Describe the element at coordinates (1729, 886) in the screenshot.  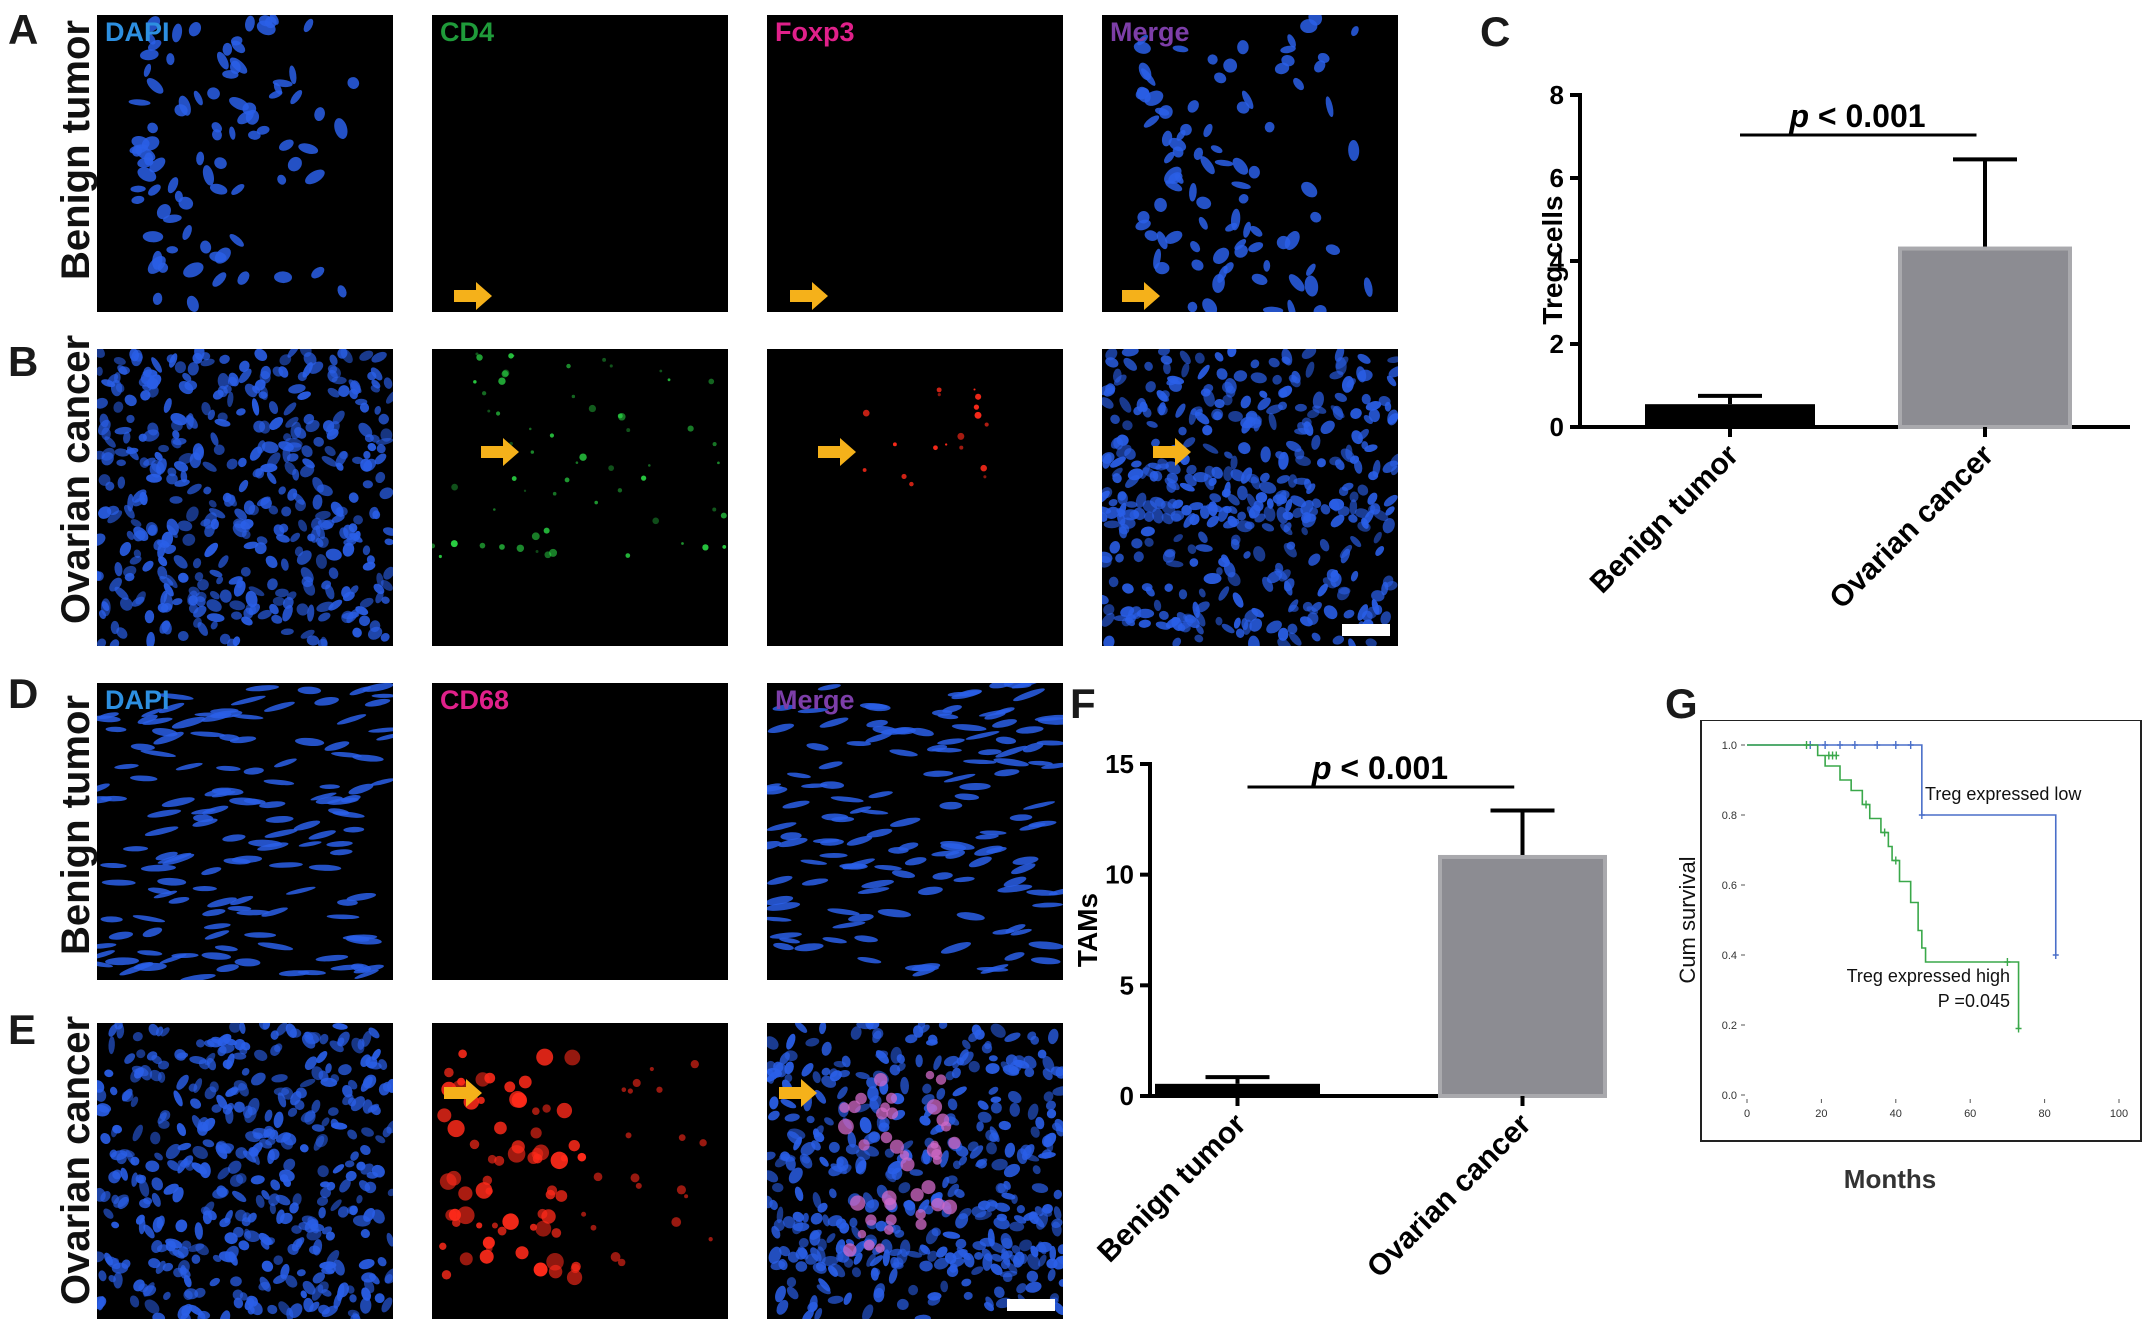
I see `y-tick-label: 0.6` at that location.